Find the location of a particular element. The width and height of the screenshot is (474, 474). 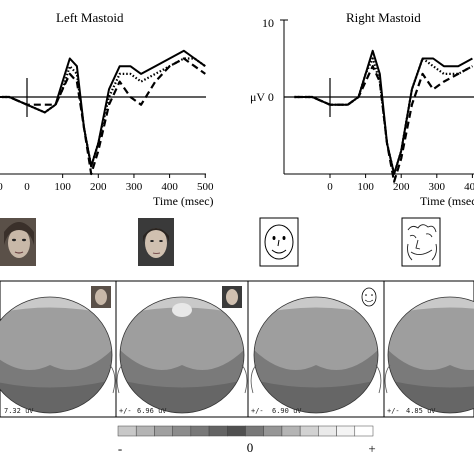

map-thumb-portrait is located at coordinates (232, 297).